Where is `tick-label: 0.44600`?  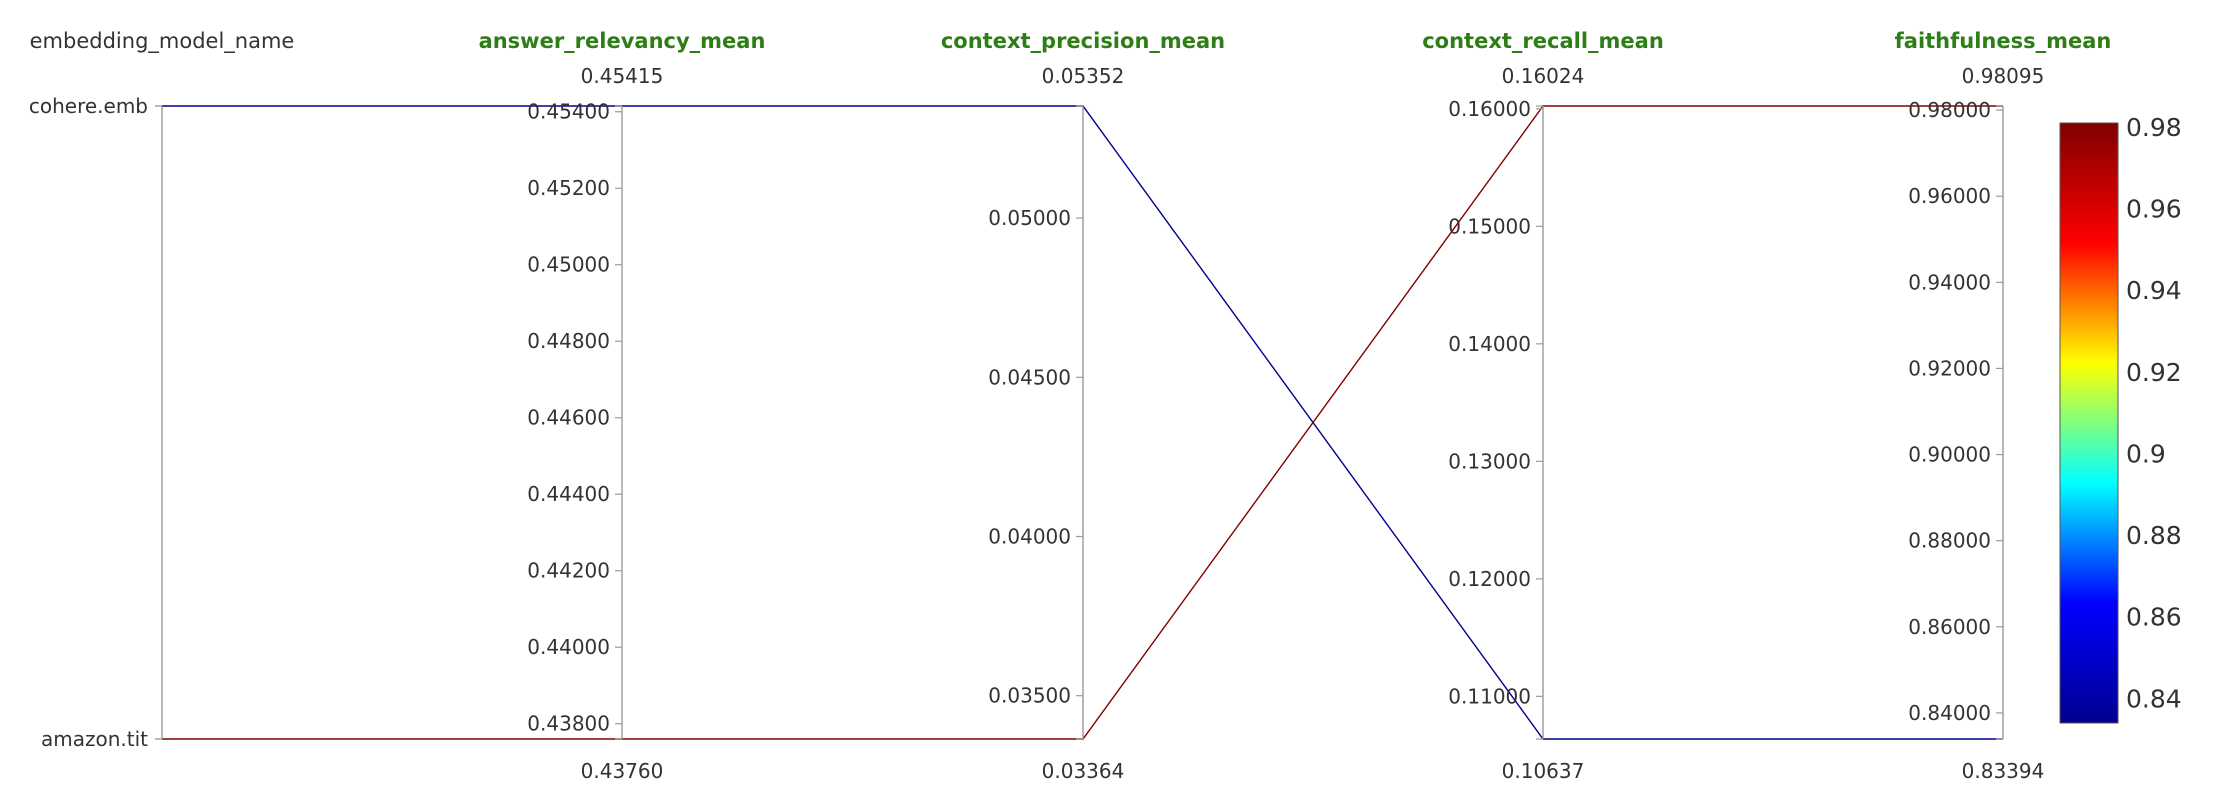
tick-label: 0.44600 is located at coordinates (568, 418).